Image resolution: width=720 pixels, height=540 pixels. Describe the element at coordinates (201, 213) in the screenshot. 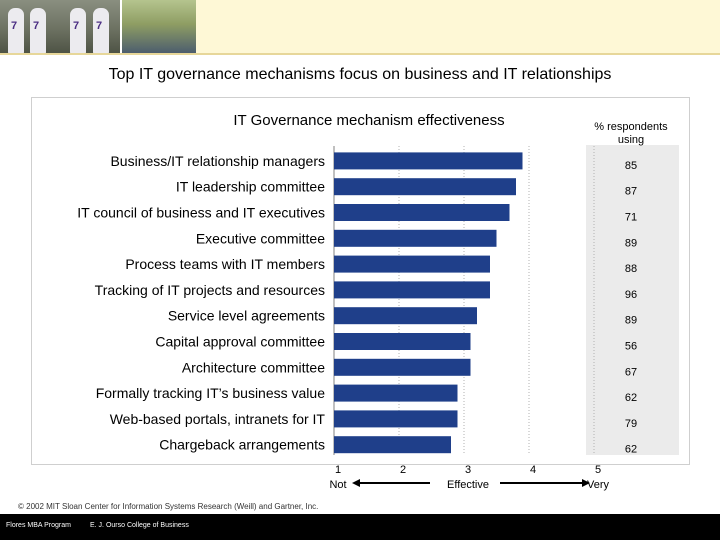

I see `category-label: IT council of business and IT executives` at that location.